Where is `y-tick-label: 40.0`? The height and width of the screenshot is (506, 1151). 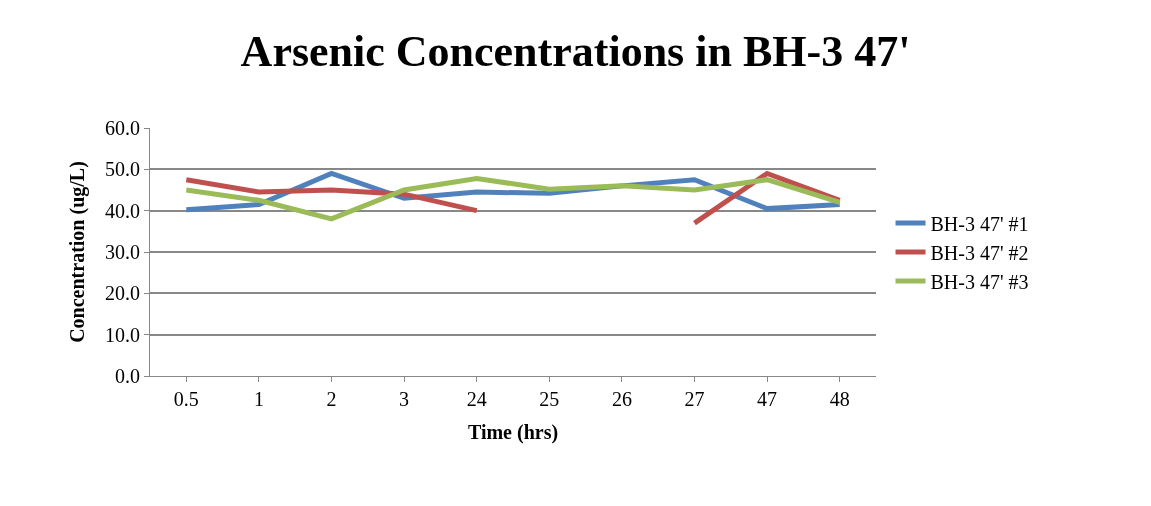 y-tick-label: 40.0 is located at coordinates (122, 210).